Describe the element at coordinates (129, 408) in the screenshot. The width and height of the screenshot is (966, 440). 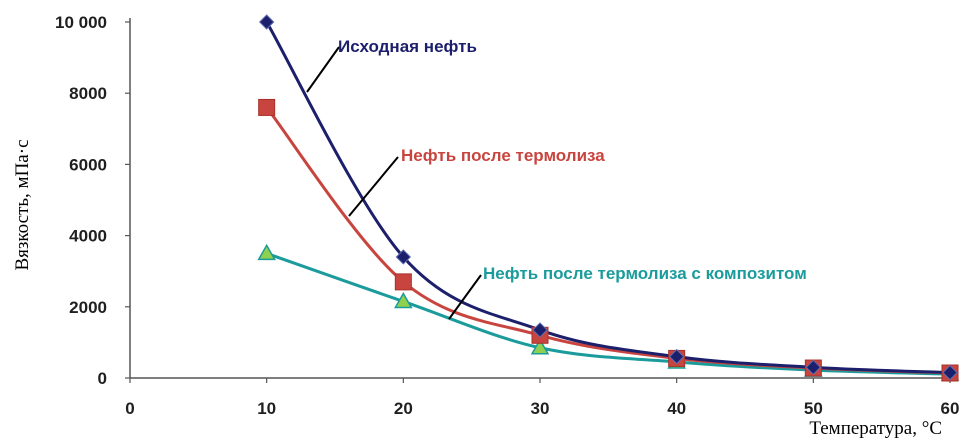
I see `x-tick-label: 0` at that location.